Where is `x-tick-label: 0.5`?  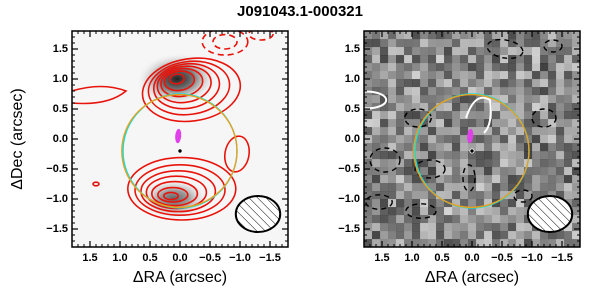
x-tick-label: 0.5 is located at coordinates (441, 258).